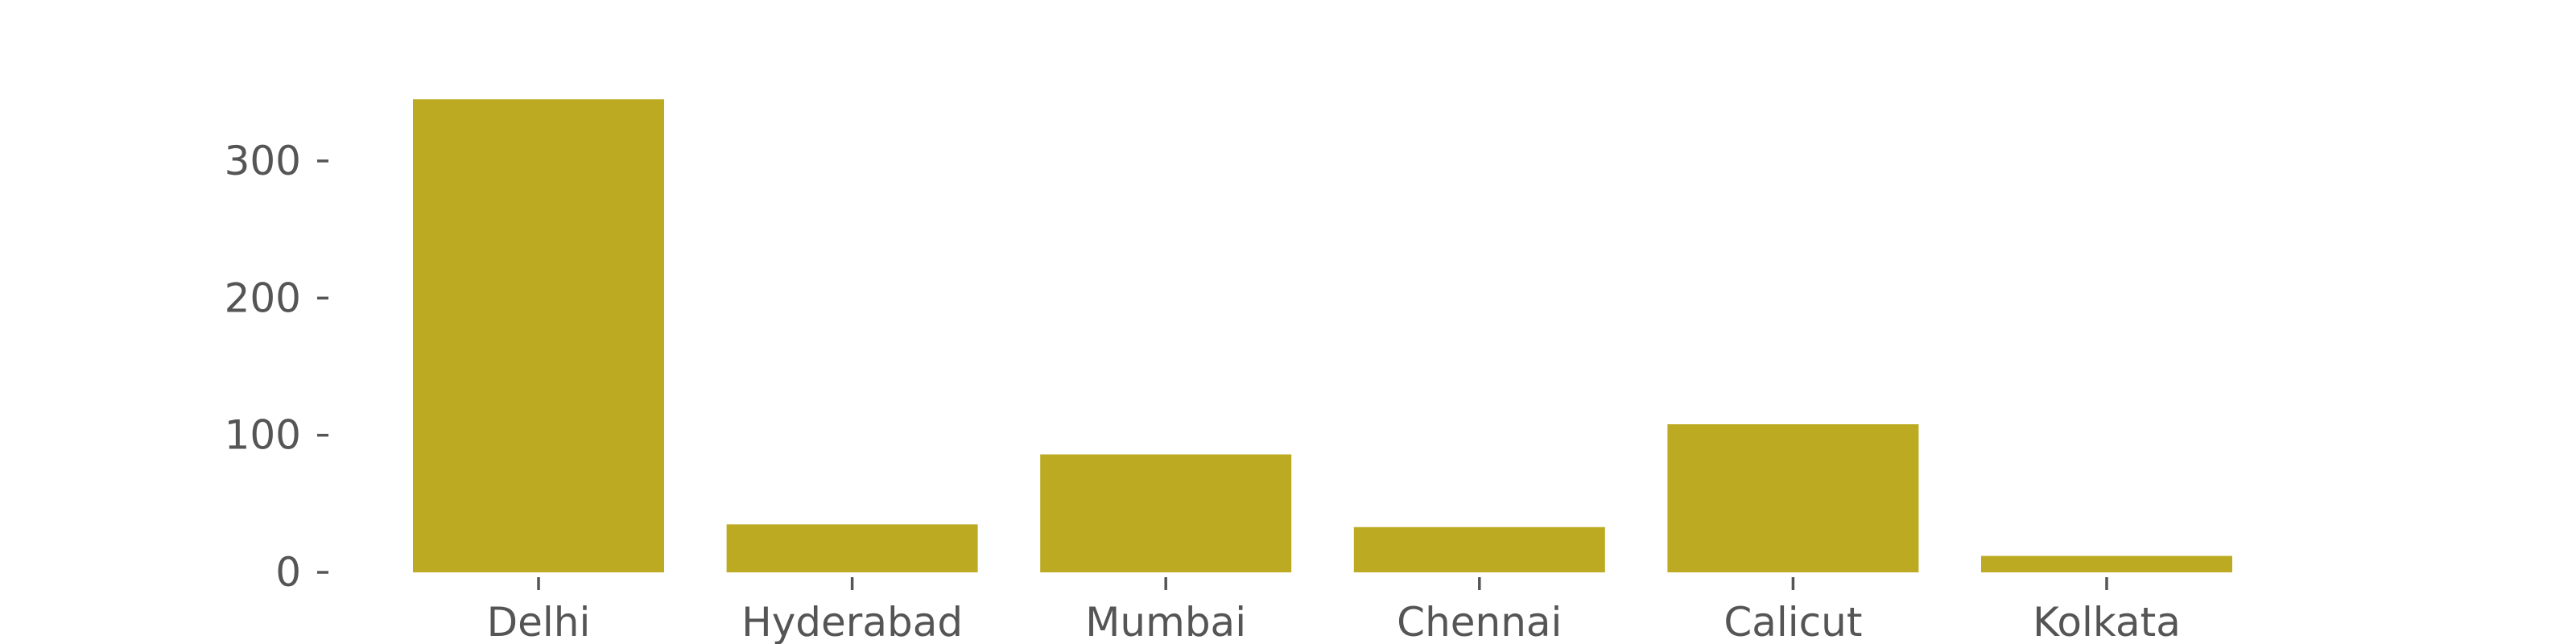  What do you see at coordinates (1479, 549) in the screenshot?
I see `bar-chennai` at bounding box center [1479, 549].